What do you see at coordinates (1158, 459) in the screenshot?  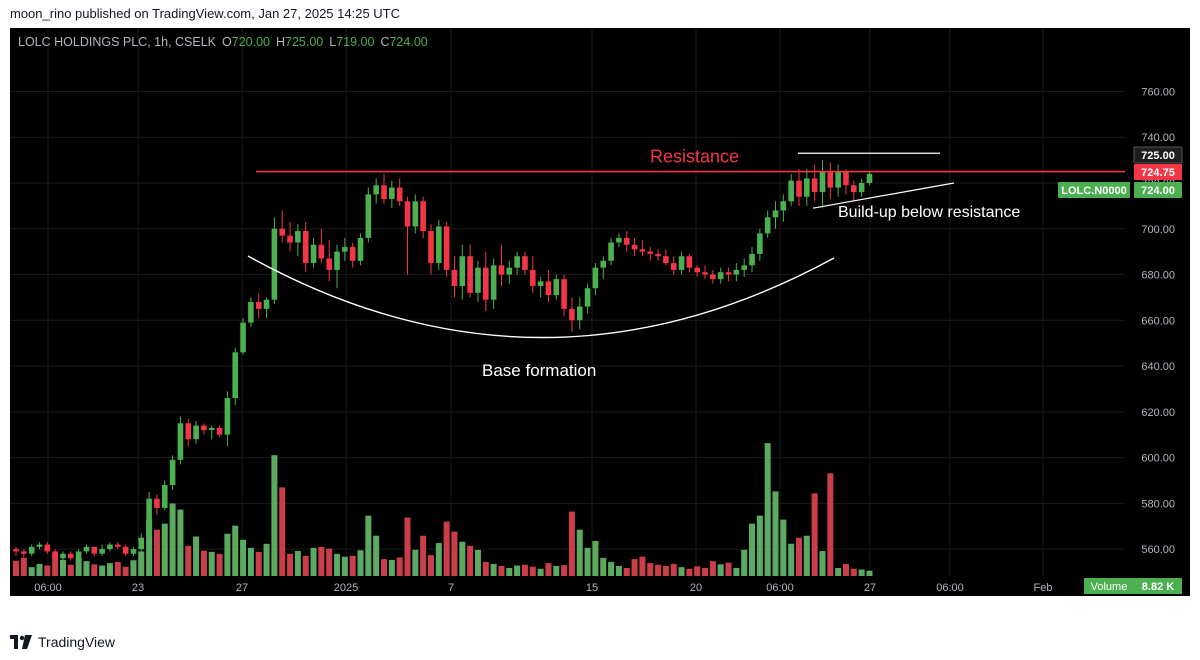 I see `y-tick-label: 600.00` at bounding box center [1158, 459].